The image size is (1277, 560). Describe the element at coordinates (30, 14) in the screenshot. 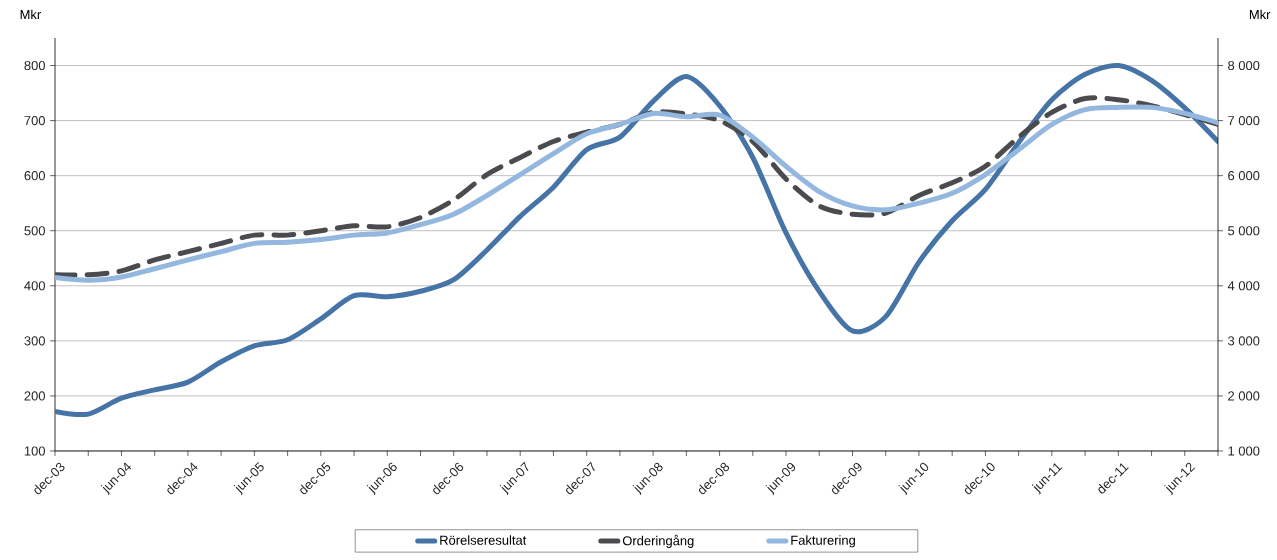

I see `y-axis-title: Mkr` at that location.